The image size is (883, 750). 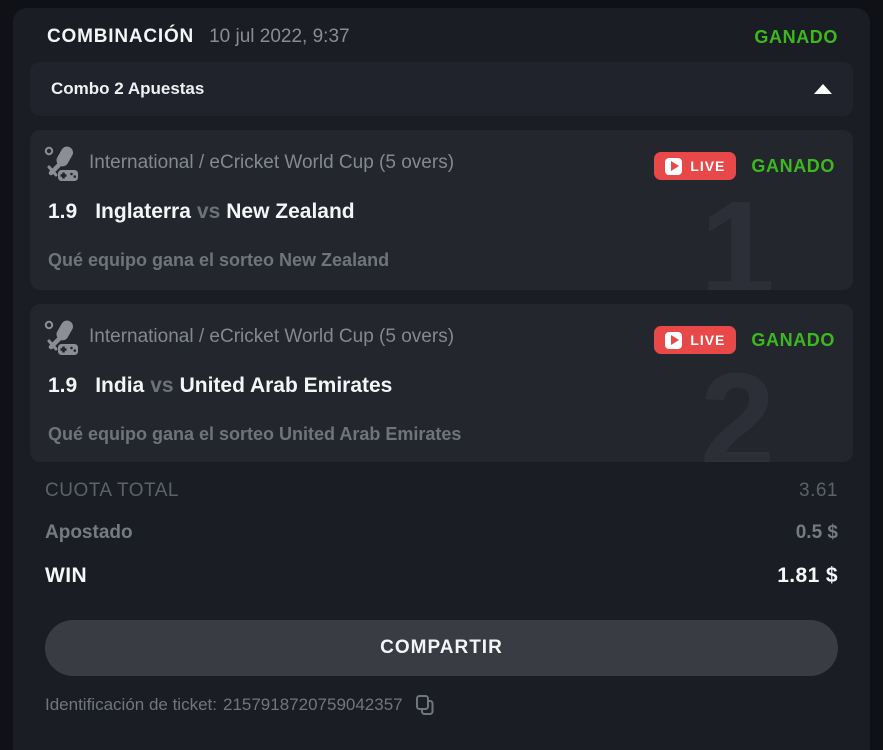 I want to click on total-odds-label: CUOTA TOTAL, so click(x=112, y=490).